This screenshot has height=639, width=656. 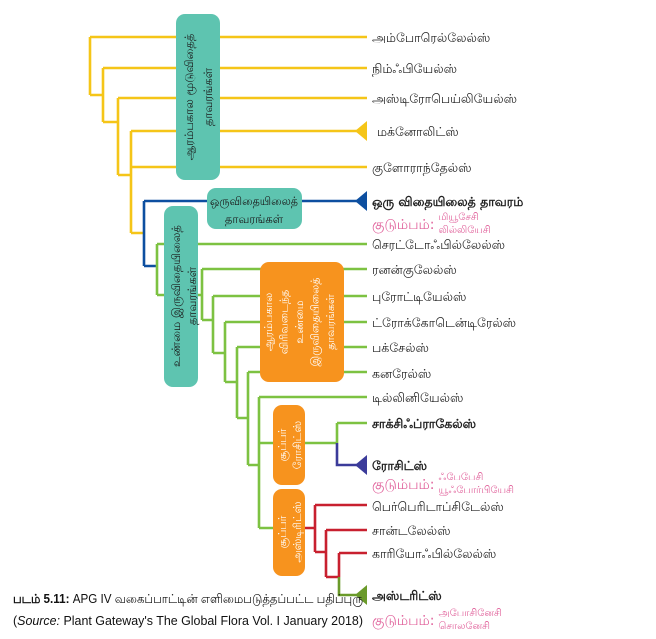 What do you see at coordinates (361, 465) in the screenshot?
I see `rosids-arrow-icon` at bounding box center [361, 465].